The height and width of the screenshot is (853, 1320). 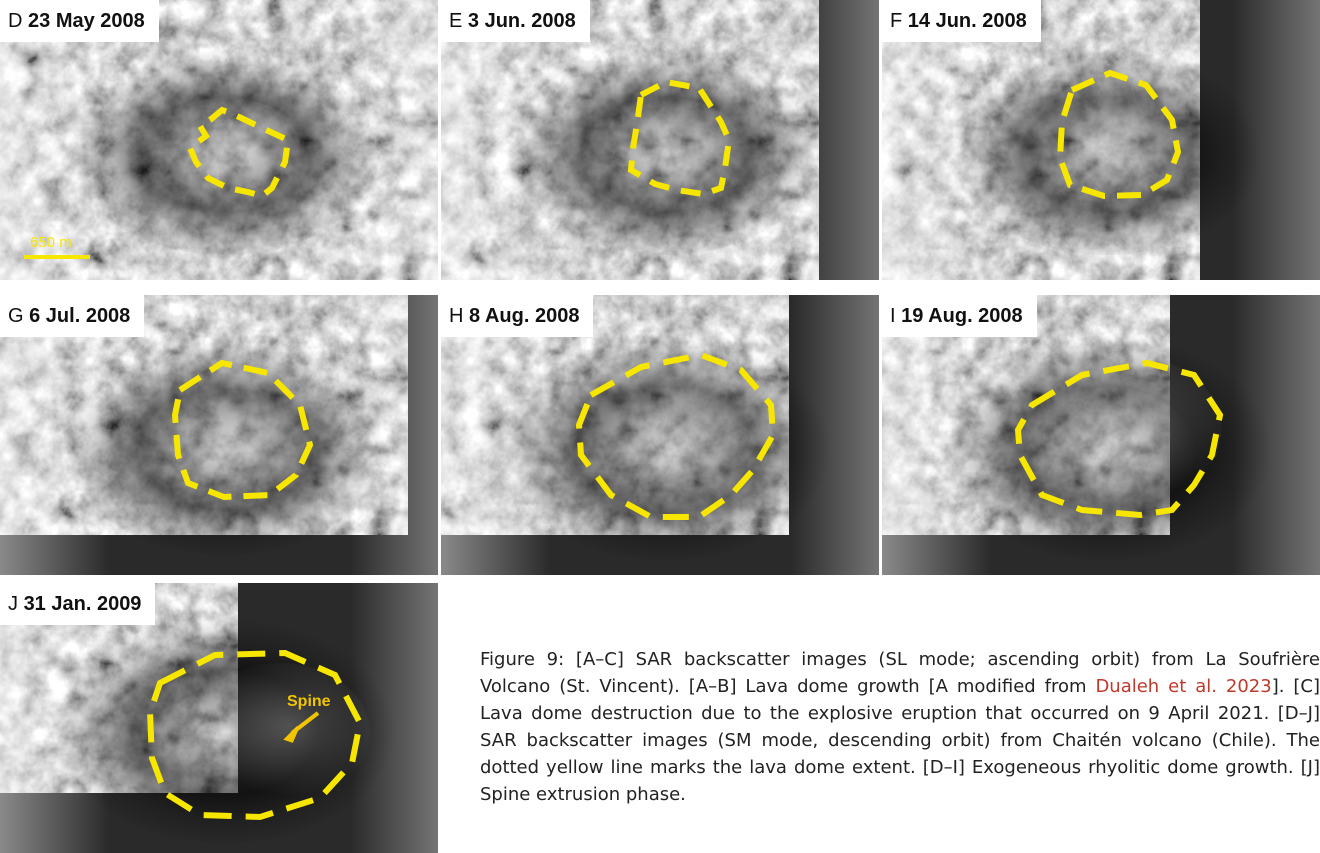 What do you see at coordinates (78, 604) in the screenshot?
I see `panel-label: J 31 Jan. 2009` at bounding box center [78, 604].